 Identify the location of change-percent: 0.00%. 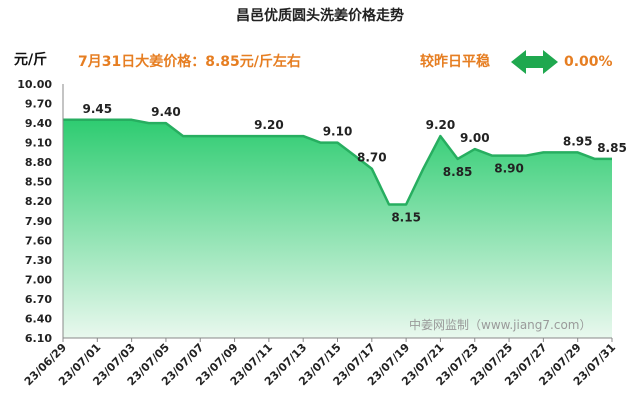
(588, 62).